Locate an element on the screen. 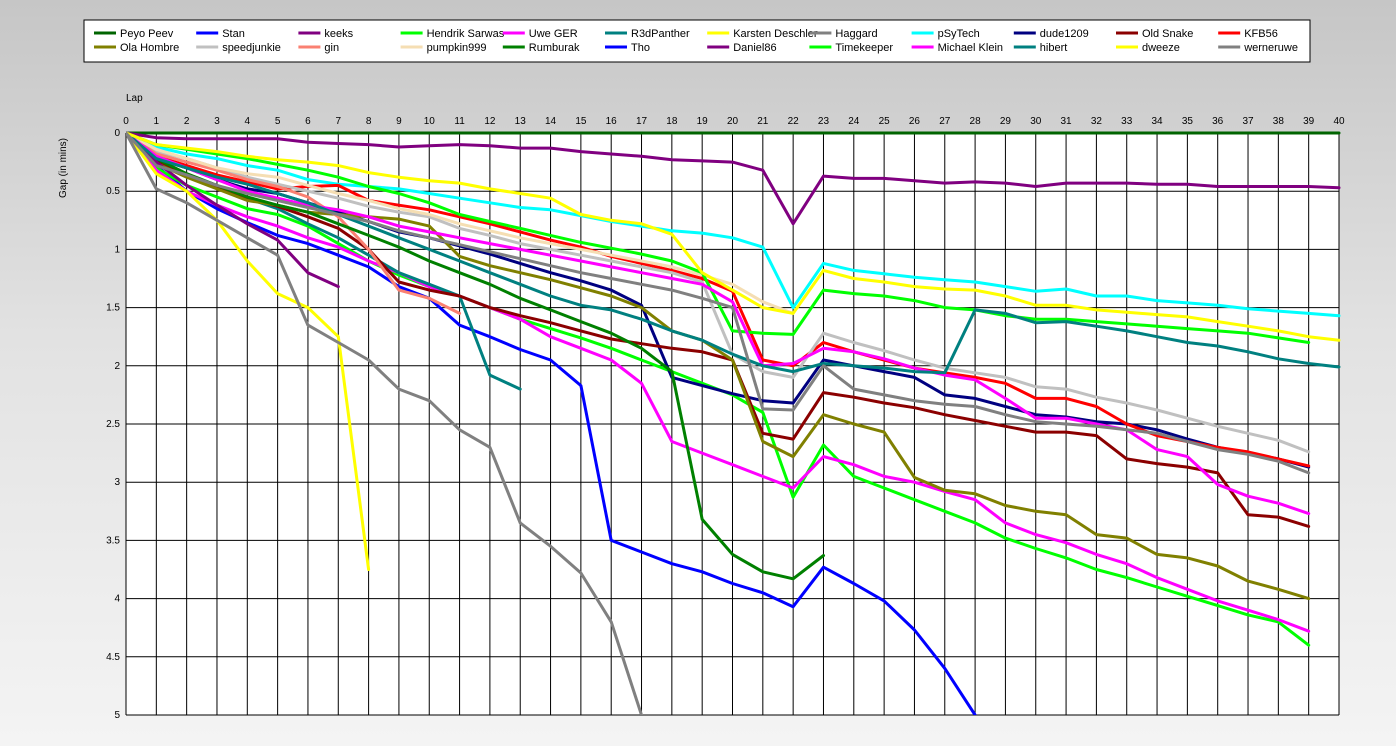 This screenshot has height=746, width=1396. x-tick-label: 20 is located at coordinates (733, 121).